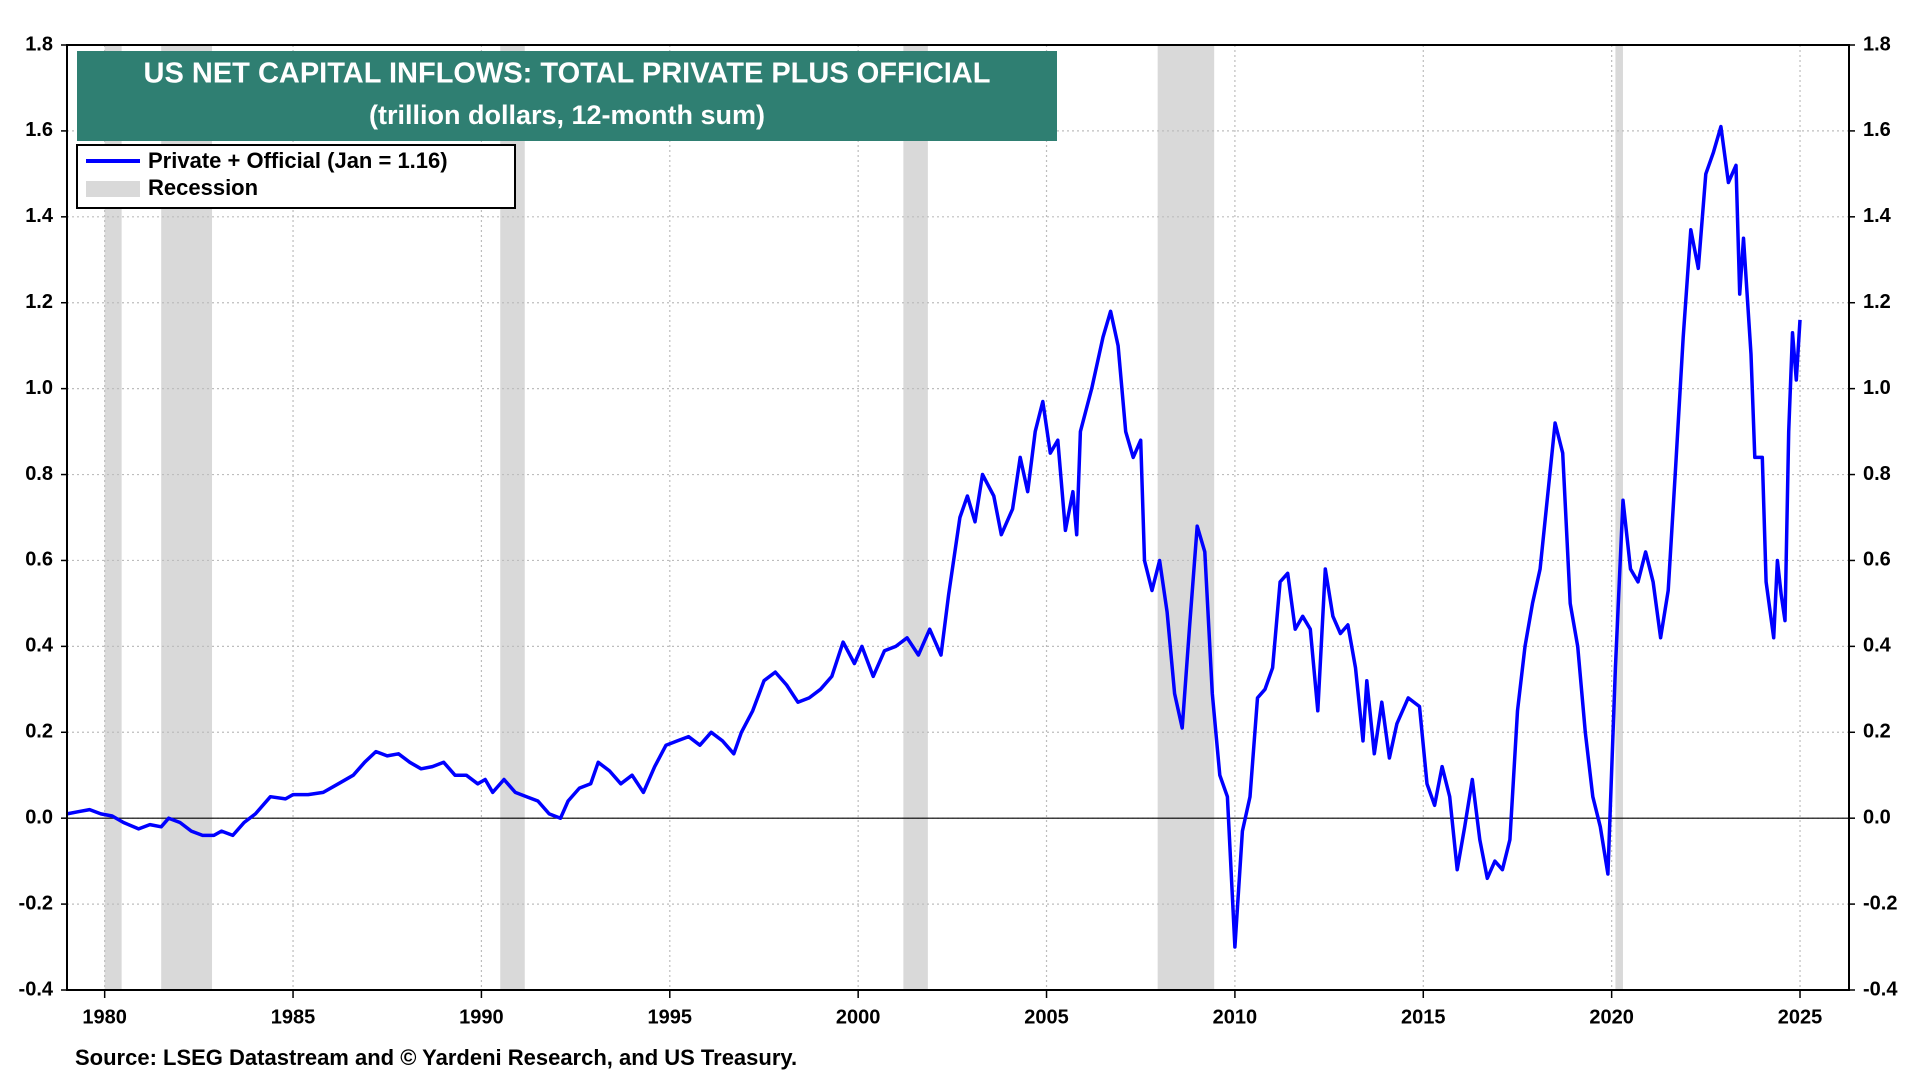  What do you see at coordinates (39, 732) in the screenshot?
I see `y-tick-label: 0.2` at bounding box center [39, 732].